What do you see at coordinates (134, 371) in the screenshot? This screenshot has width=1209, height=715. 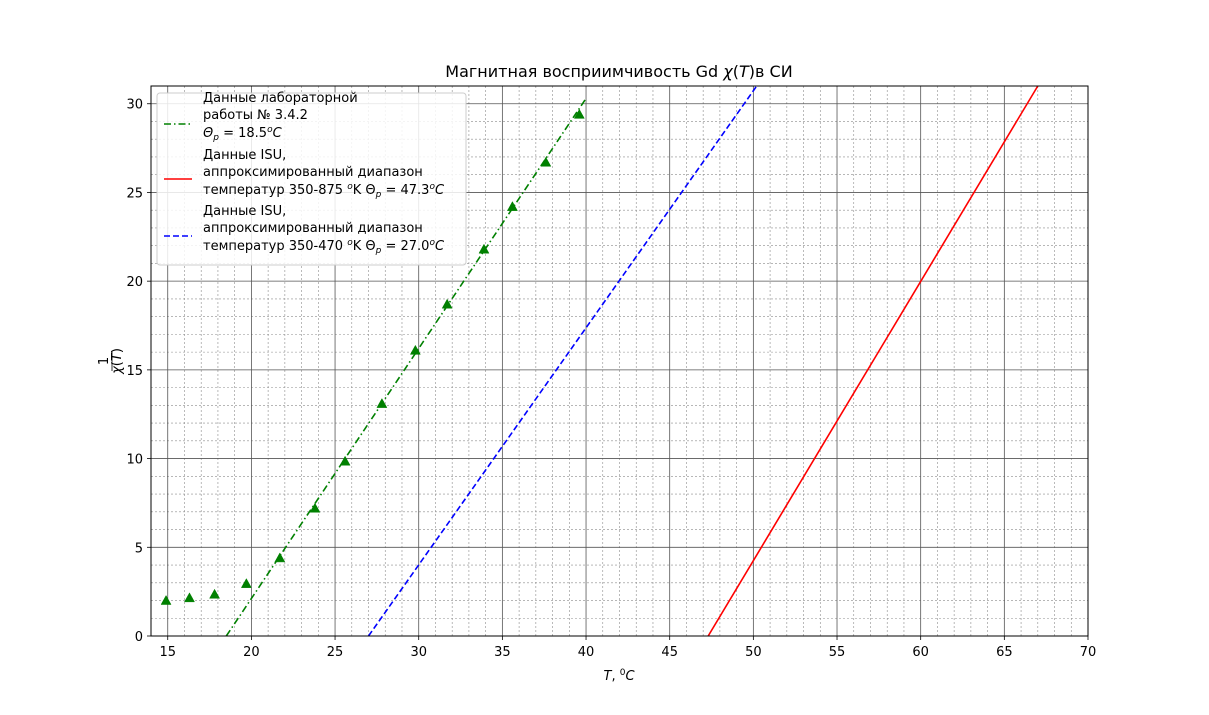 I see `y-tick-label: 15` at bounding box center [134, 371].